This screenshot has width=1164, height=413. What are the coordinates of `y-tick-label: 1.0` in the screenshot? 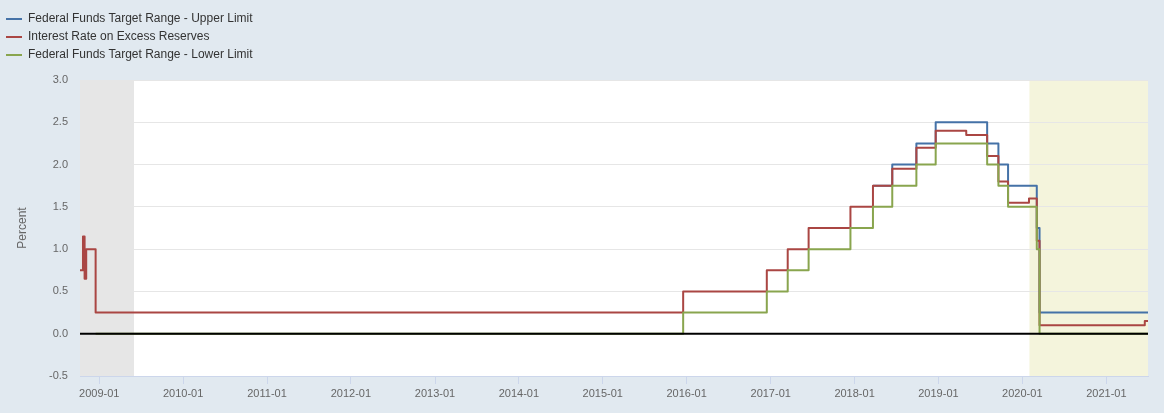 It's located at (60, 248).